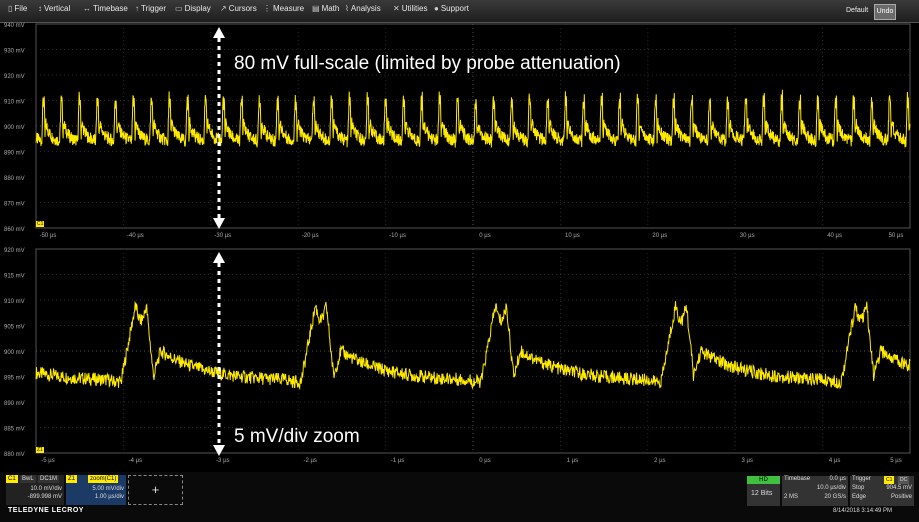 The width and height of the screenshot is (919, 522). I want to click on menu-measure: ⋮ Measure, so click(283, 8).